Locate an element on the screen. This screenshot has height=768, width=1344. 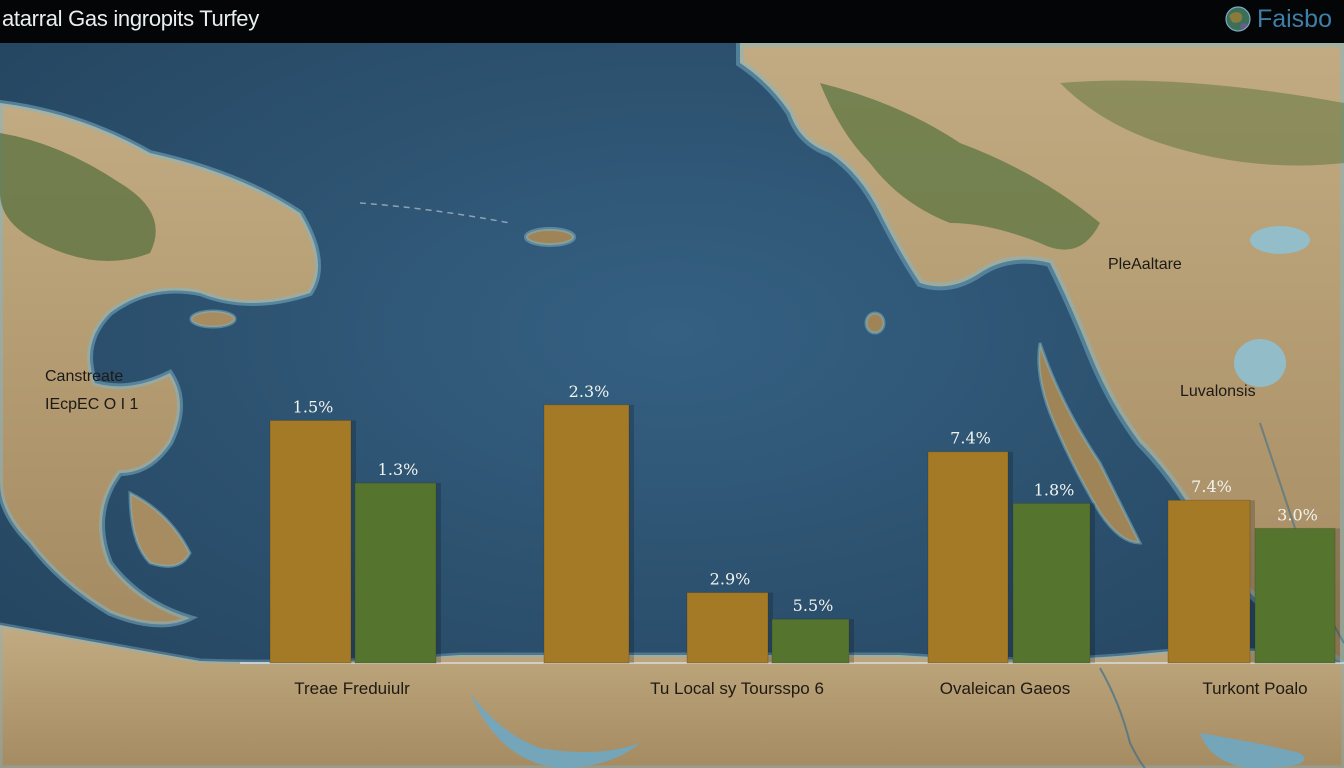
bar-s1-c4 is located at coordinates (970, 557).